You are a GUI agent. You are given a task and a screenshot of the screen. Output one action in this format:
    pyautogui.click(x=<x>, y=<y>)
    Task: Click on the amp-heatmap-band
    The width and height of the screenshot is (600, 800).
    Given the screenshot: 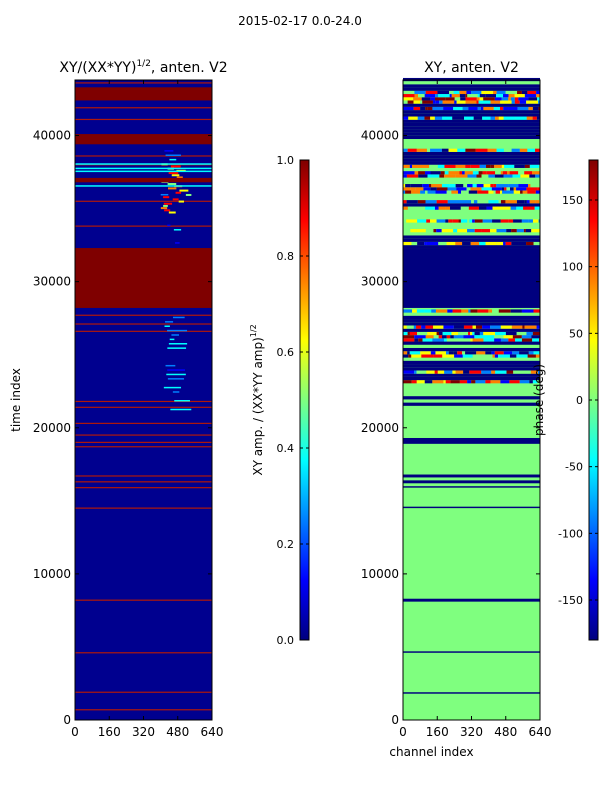 What is the action you would take?
    pyautogui.click(x=143, y=180)
    